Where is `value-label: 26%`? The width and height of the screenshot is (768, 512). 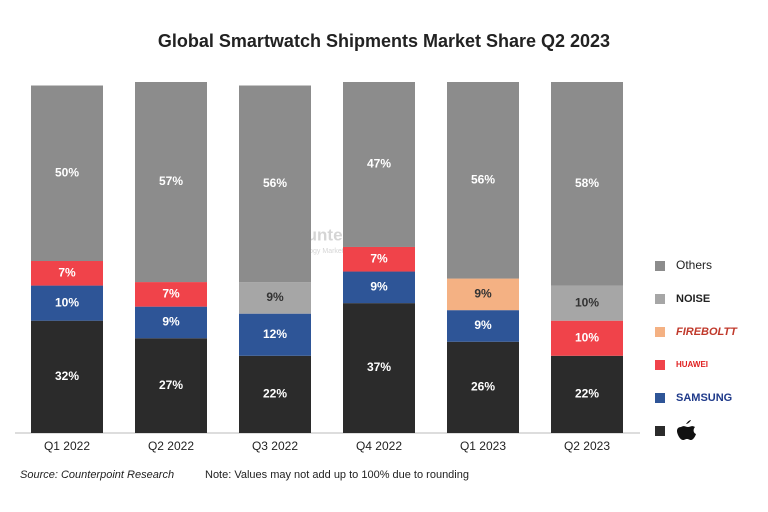 value-label: 26% is located at coordinates (483, 387).